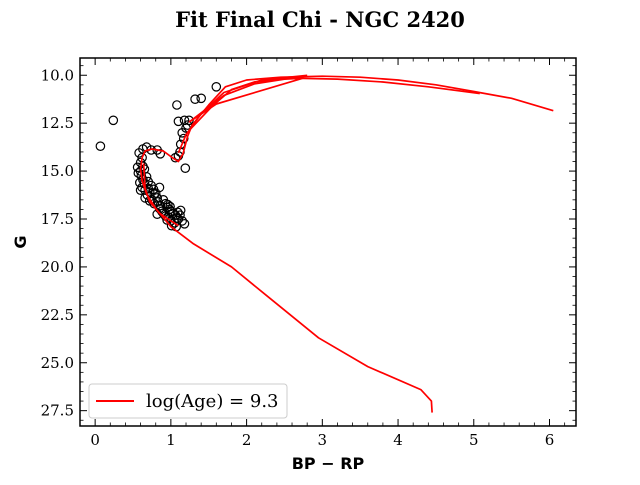 The width and height of the screenshot is (640, 485). I want to click on x-axis-label: BP − RP, so click(328, 463).